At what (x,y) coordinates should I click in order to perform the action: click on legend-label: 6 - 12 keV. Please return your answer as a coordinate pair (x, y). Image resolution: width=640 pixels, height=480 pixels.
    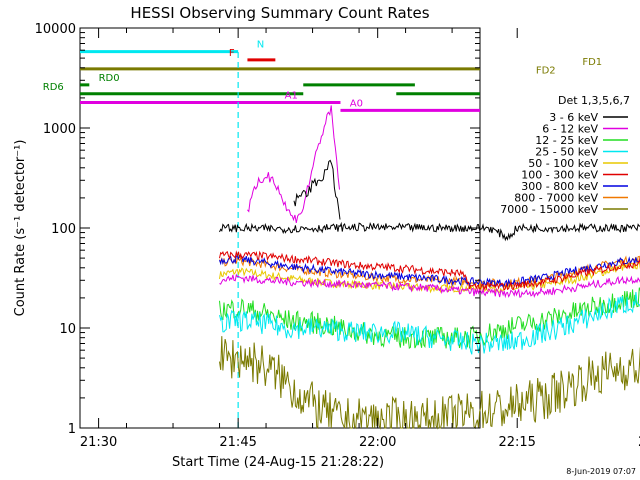
    Looking at the image, I should click on (570, 129).